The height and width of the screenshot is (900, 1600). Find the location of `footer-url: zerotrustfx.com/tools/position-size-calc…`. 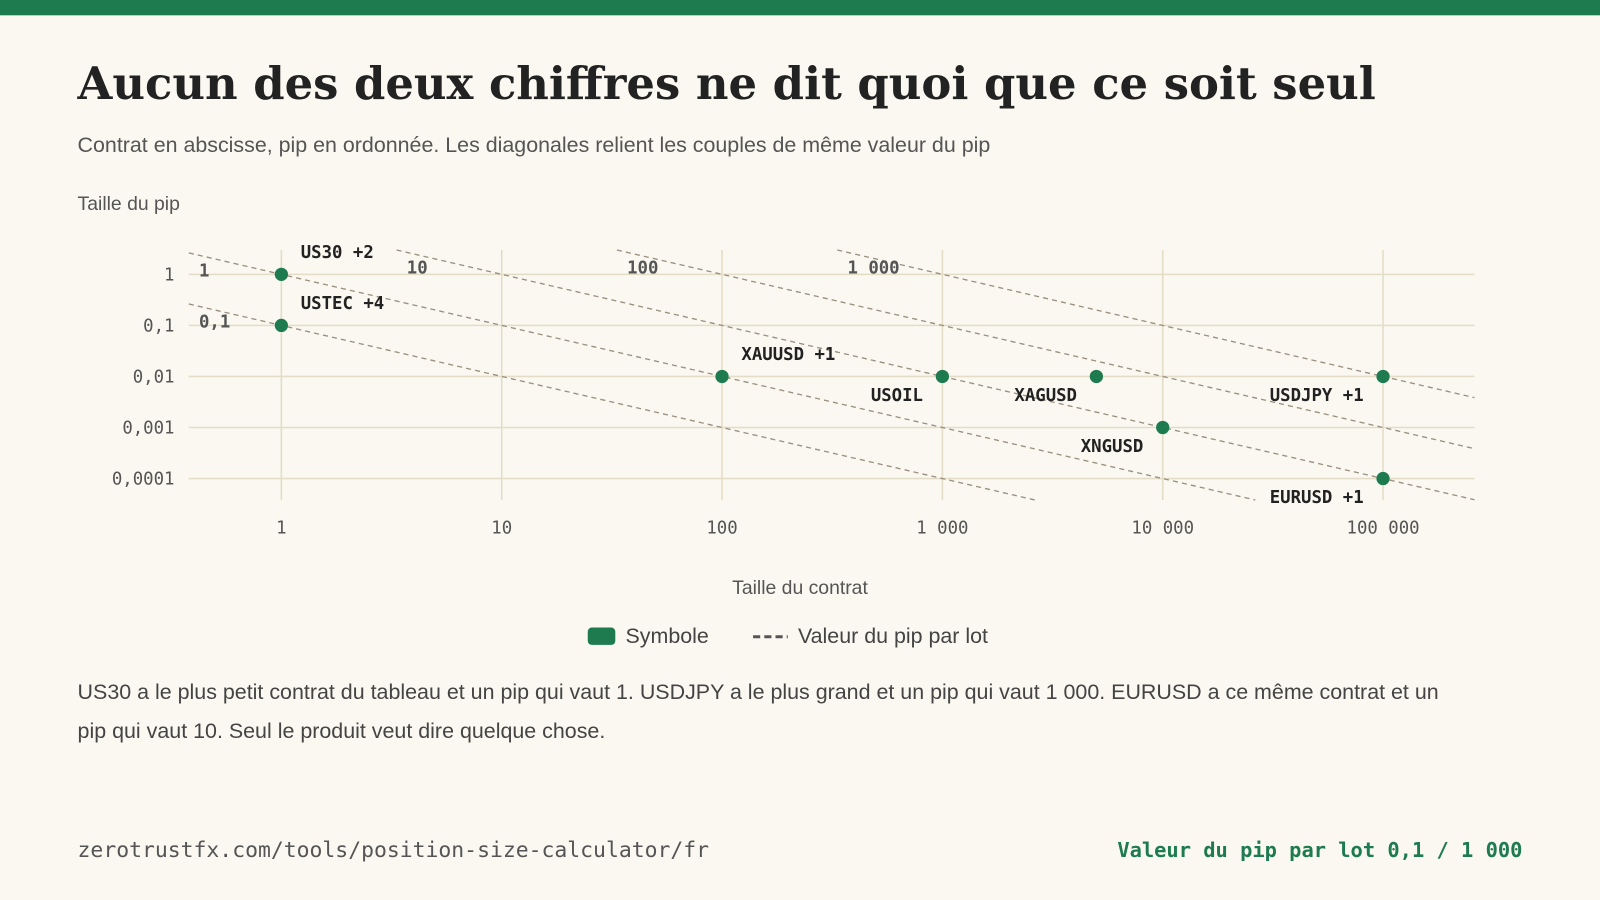

footer-url: zerotrustfx.com/tools/position-size-calc… is located at coordinates (394, 850).